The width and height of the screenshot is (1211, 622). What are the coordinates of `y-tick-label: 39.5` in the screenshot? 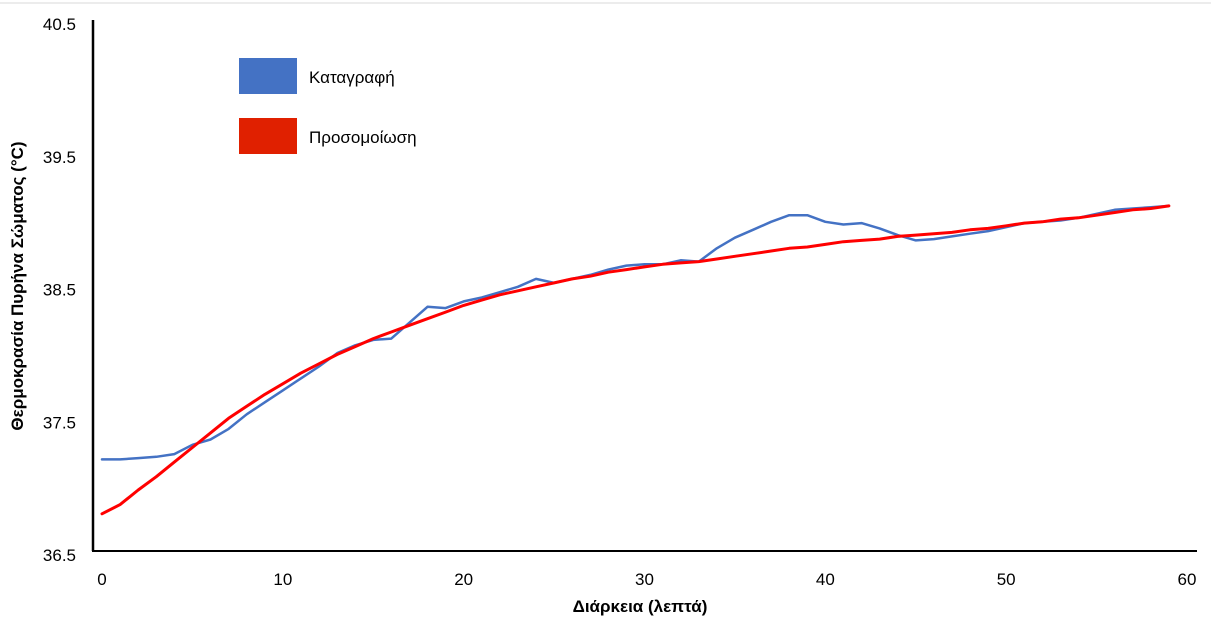 It's located at (59, 157).